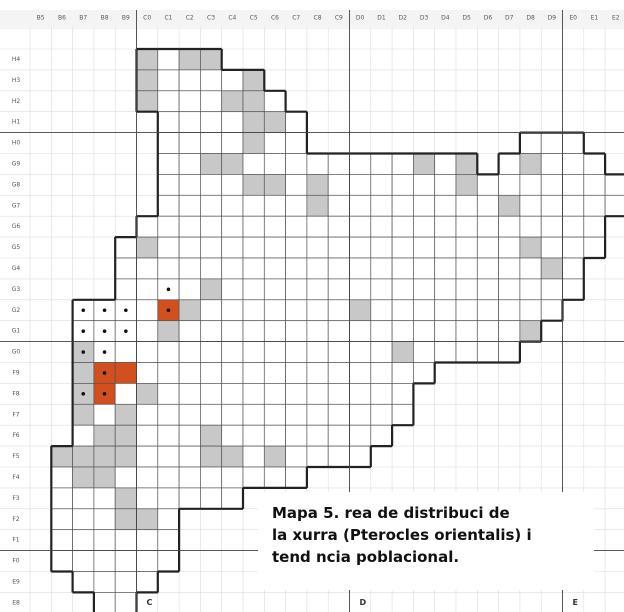 Image resolution: width=624 pixels, height=612 pixels. What do you see at coordinates (16, 163) in the screenshot?
I see `row-label: G9` at bounding box center [16, 163].